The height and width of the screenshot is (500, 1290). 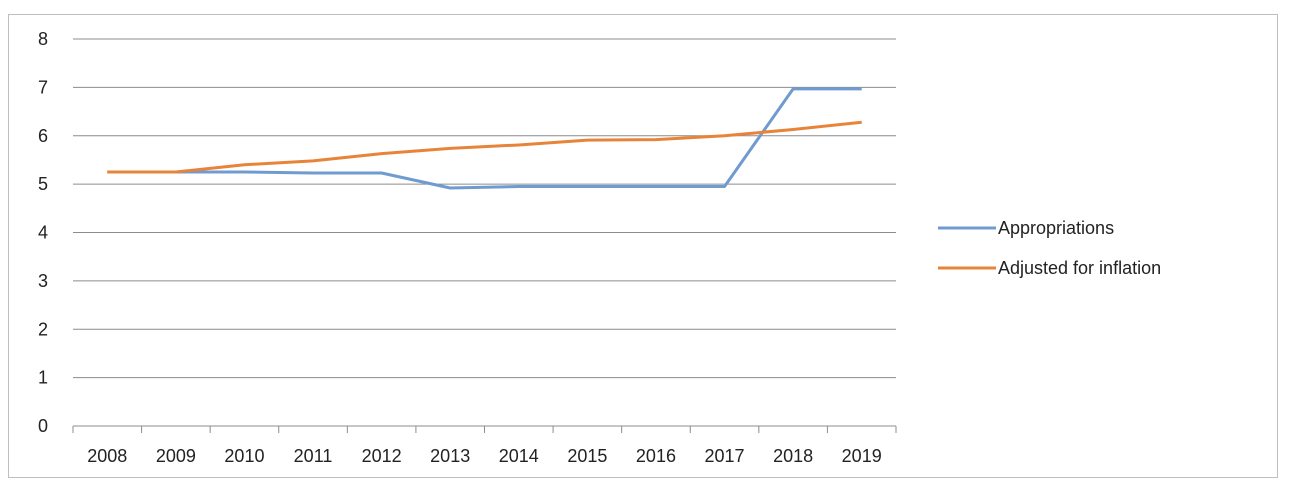 I want to click on series-line-adjusted-for-inflation, so click(x=484, y=147).